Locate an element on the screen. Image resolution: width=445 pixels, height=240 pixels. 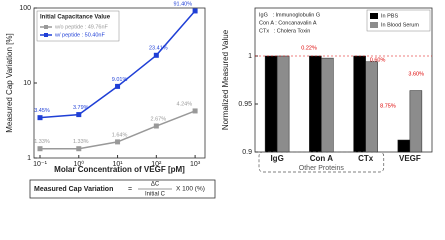
x-tick-label: 10¹ is located at coordinates (117, 164).